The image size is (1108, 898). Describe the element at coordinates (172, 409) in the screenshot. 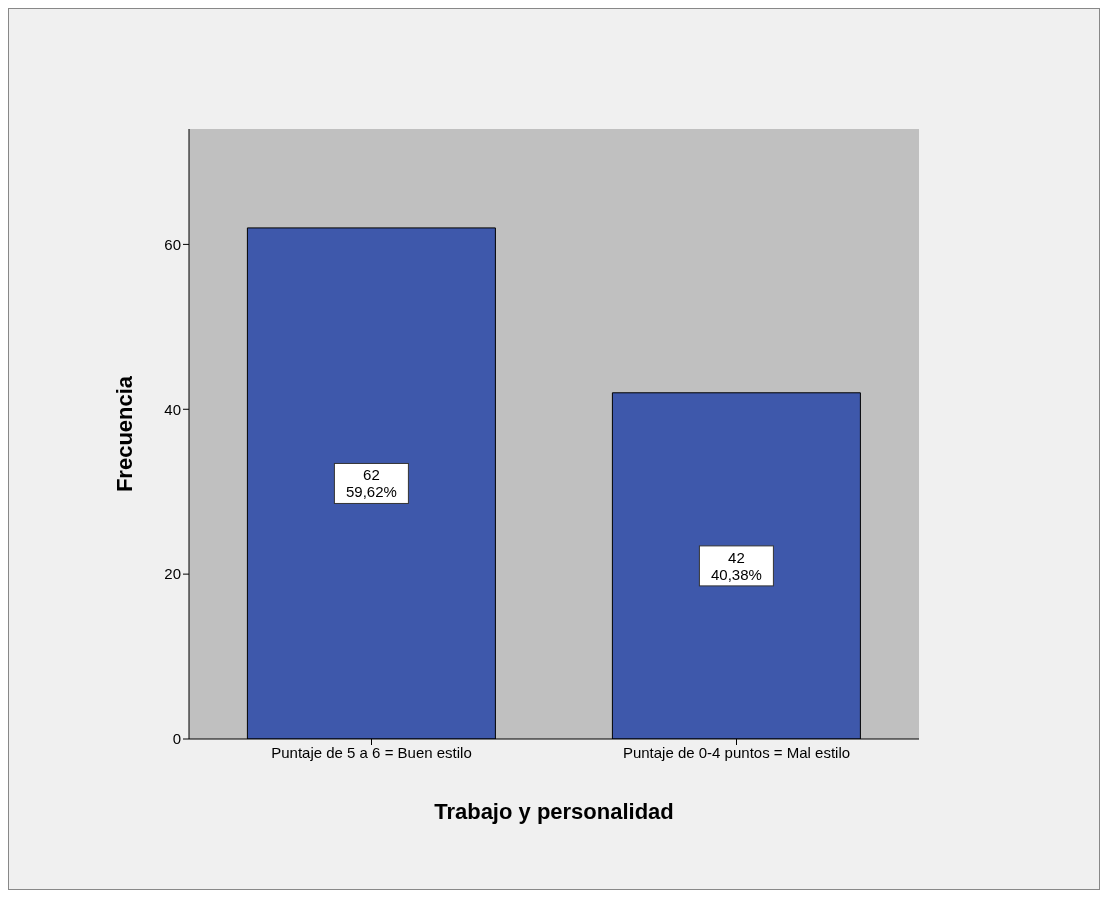

I see `y-tick-label: 40` at that location.